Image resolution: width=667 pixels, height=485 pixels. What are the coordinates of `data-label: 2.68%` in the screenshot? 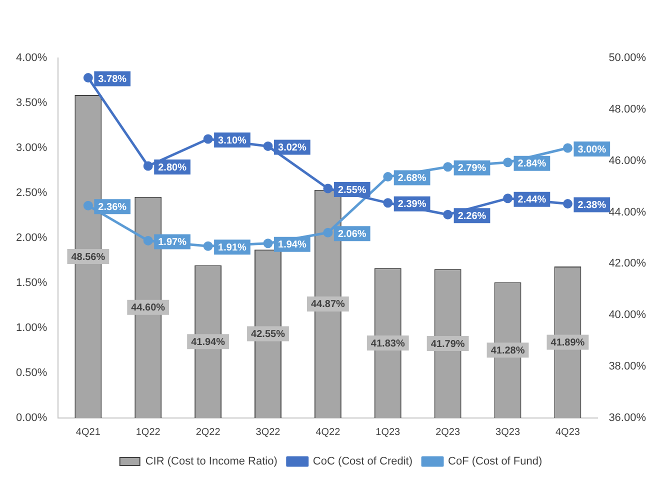 It's located at (412, 178).